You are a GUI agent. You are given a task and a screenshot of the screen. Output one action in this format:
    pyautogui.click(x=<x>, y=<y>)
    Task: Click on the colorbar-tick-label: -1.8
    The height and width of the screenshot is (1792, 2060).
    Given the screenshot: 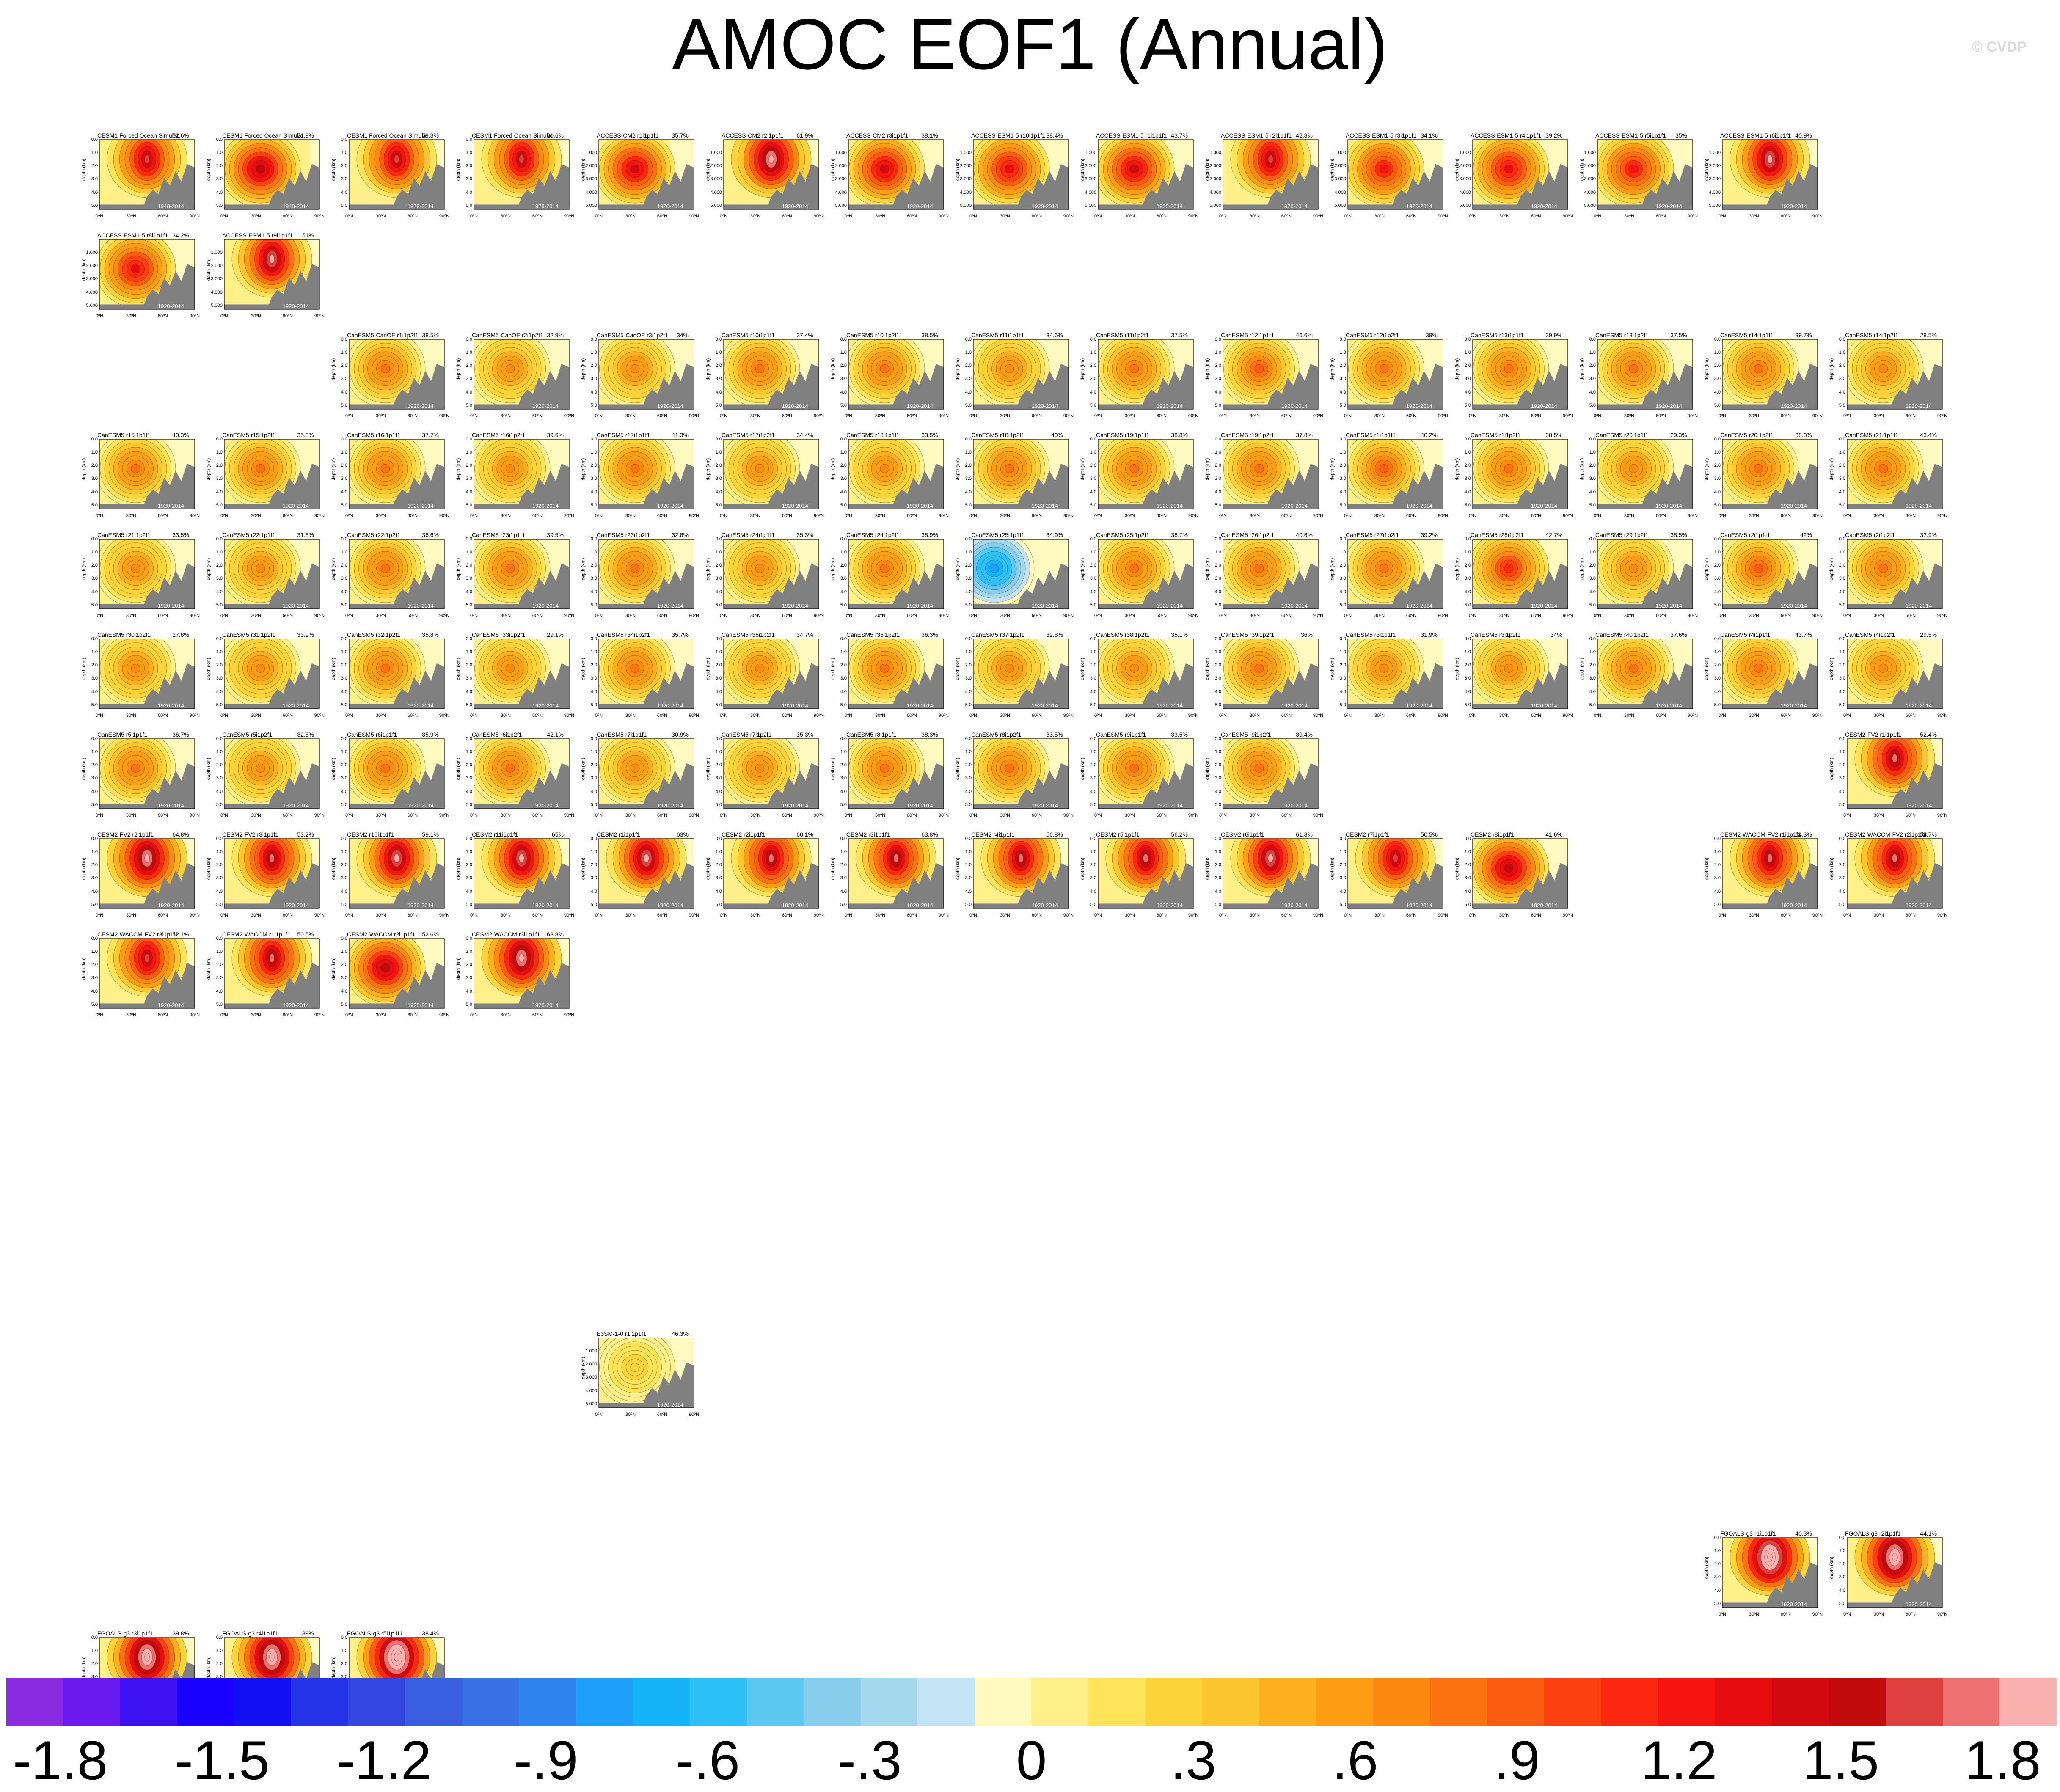 What is the action you would take?
    pyautogui.click(x=62, y=1760)
    